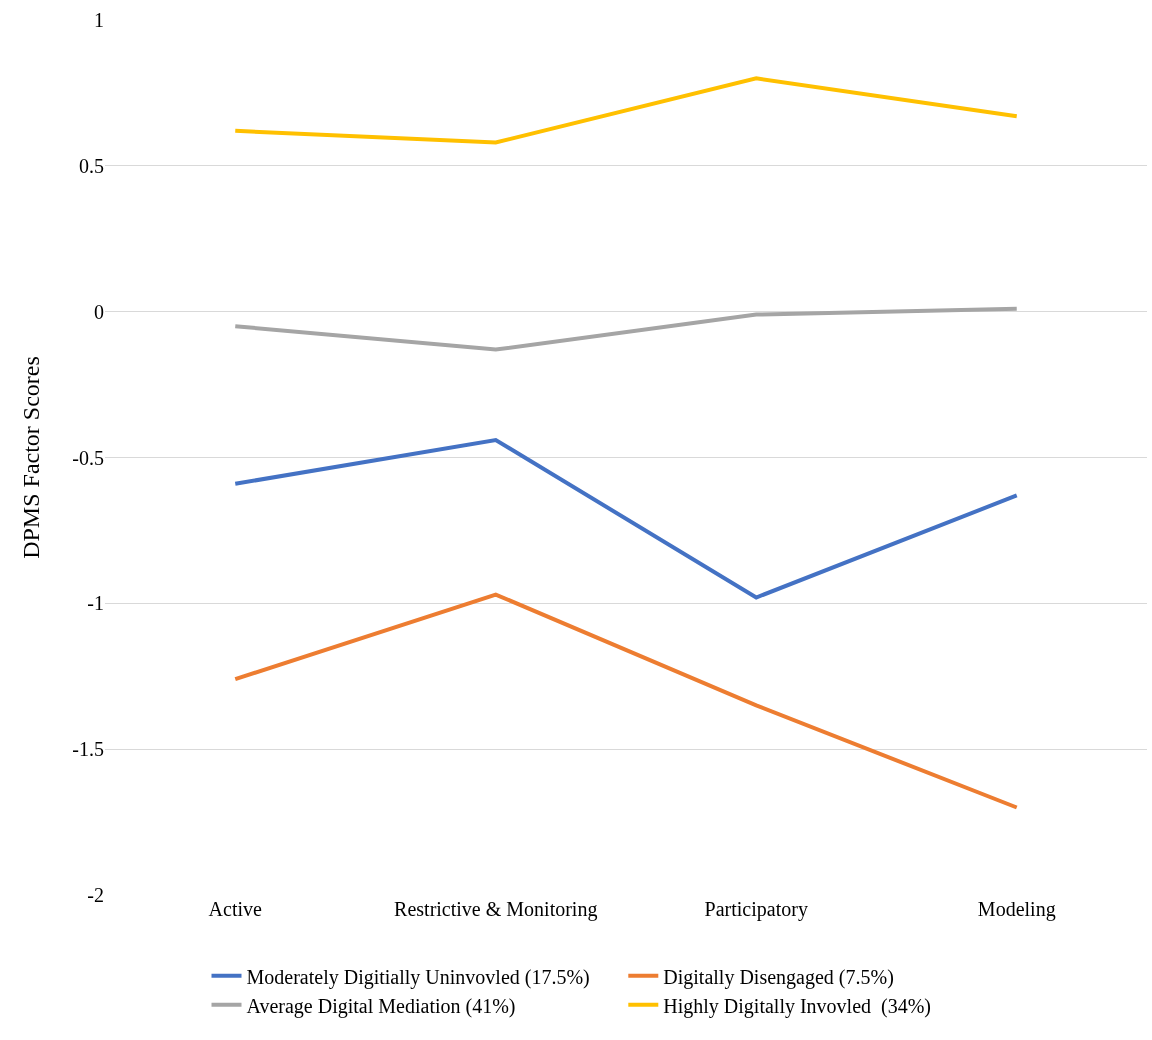 The image size is (1152, 1040). What do you see at coordinates (756, 909) in the screenshot?
I see `x-tick-label: Participatory` at bounding box center [756, 909].